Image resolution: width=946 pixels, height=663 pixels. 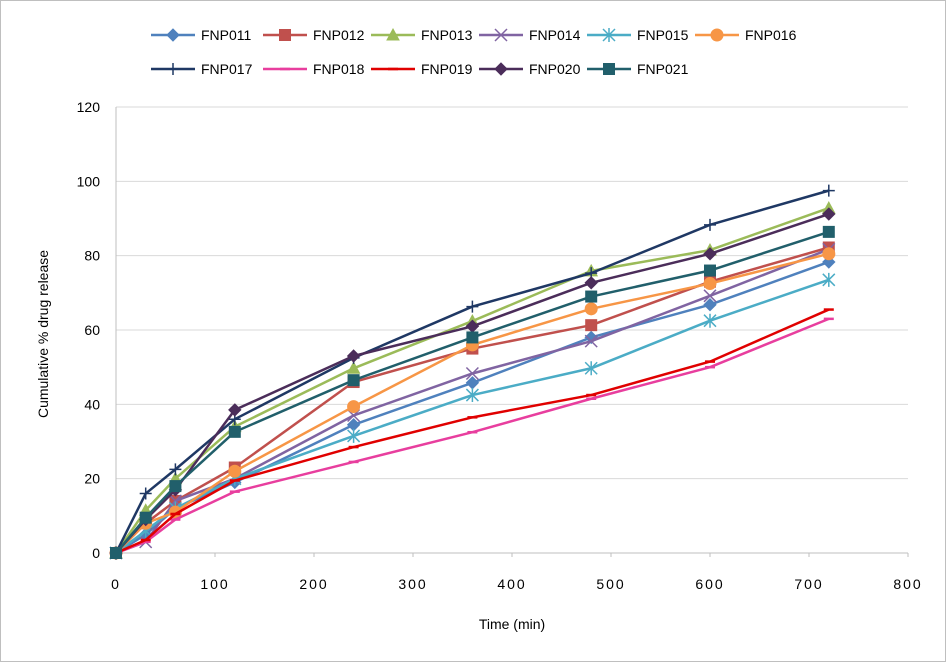 I want to click on legend-label: FNP013, so click(x=447, y=35).